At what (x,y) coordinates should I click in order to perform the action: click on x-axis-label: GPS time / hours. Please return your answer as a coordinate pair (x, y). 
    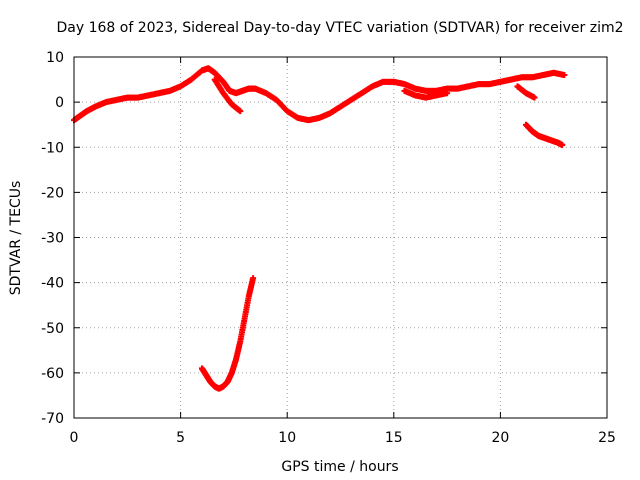
    Looking at the image, I should click on (339, 467).